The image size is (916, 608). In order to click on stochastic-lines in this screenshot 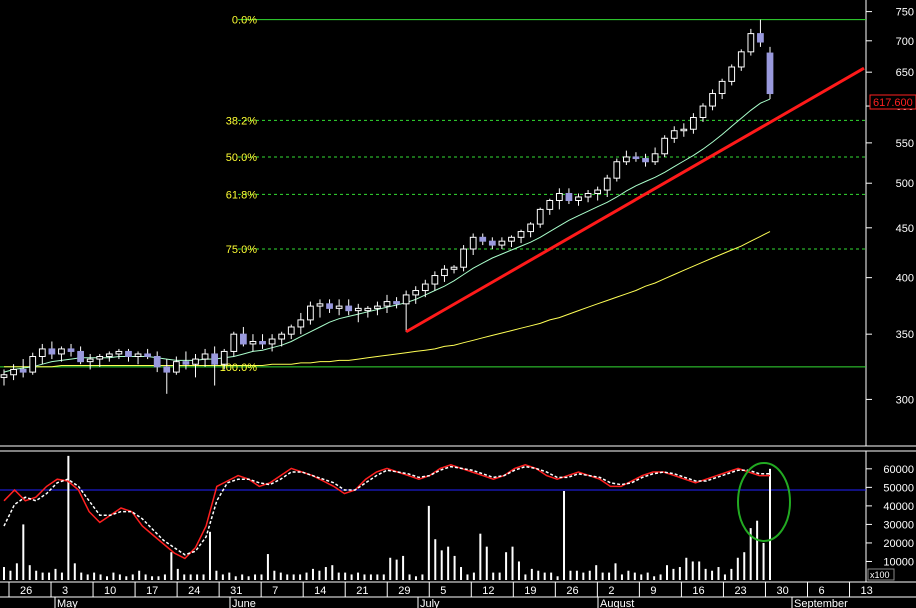, I will do `click(386, 512)`.